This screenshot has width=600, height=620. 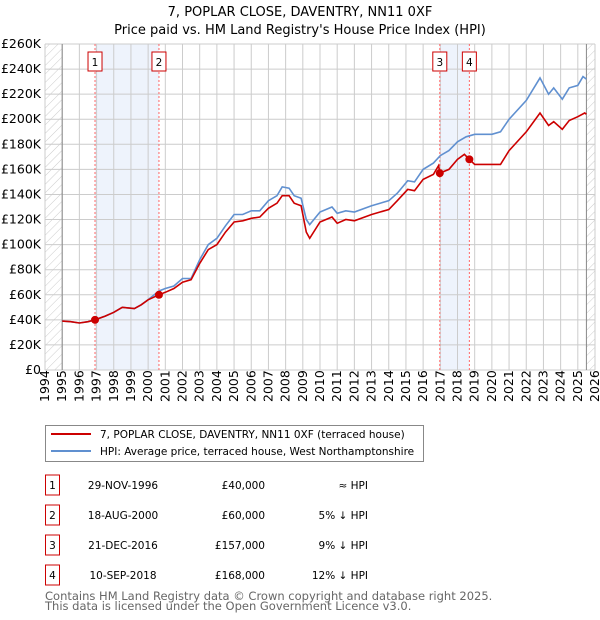 I want to click on x-tick-label: 2026, so click(x=593, y=386).